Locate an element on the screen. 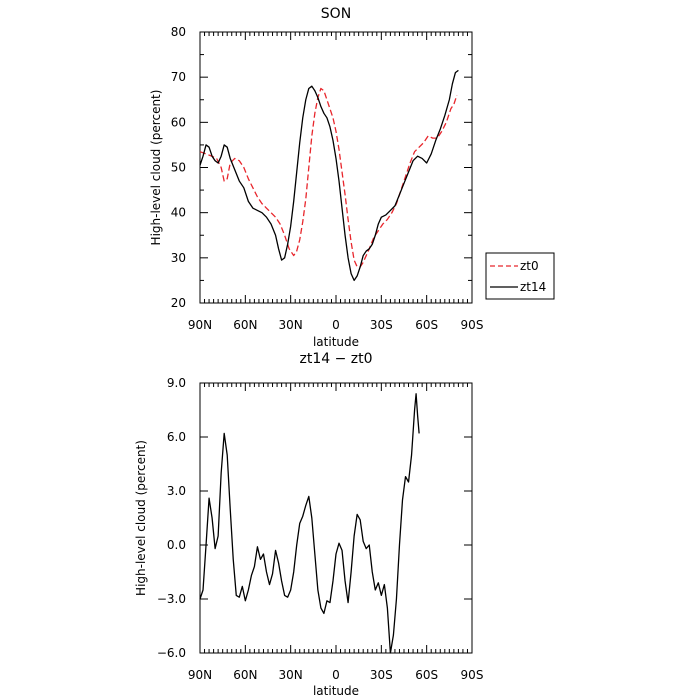 The image size is (700, 700). y-tick-label: 40 is located at coordinates (178, 213).